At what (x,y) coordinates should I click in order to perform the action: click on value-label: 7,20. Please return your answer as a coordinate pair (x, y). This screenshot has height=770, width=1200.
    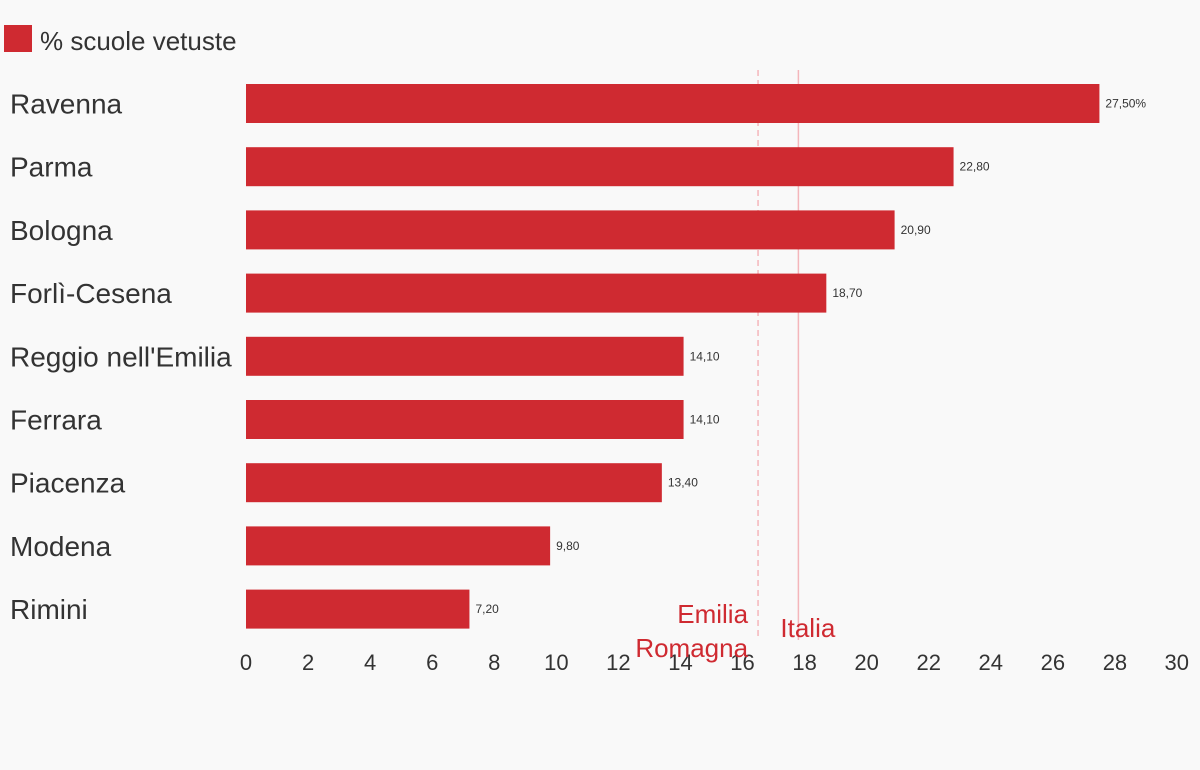
    Looking at the image, I should click on (487, 609).